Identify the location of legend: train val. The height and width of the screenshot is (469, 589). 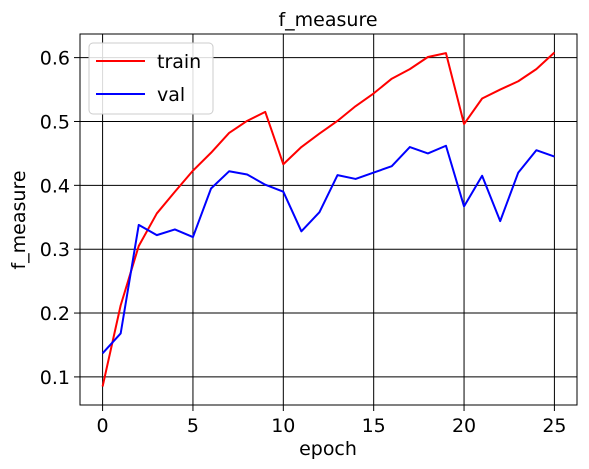
(151, 78).